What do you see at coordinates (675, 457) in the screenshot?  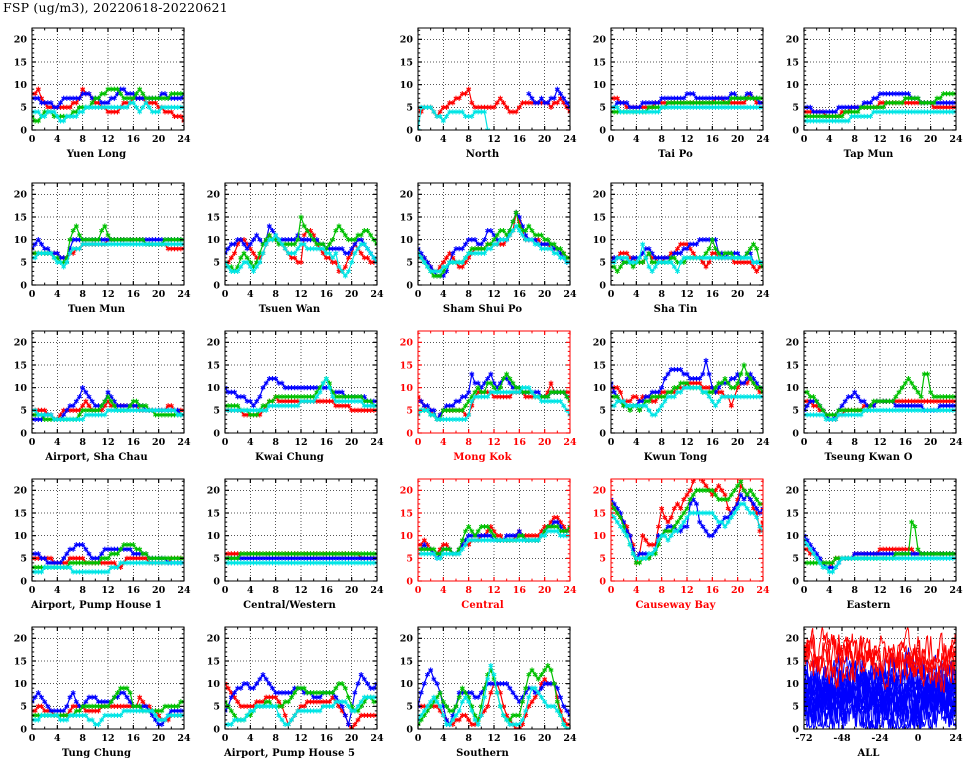 I see `panel-title: Kwun Tong` at bounding box center [675, 457].